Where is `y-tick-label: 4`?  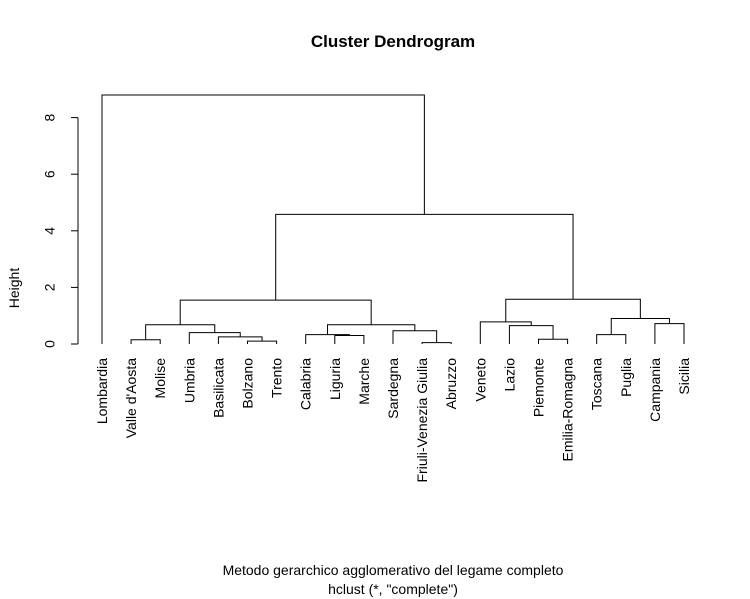
y-tick-label: 4 is located at coordinates (50, 231).